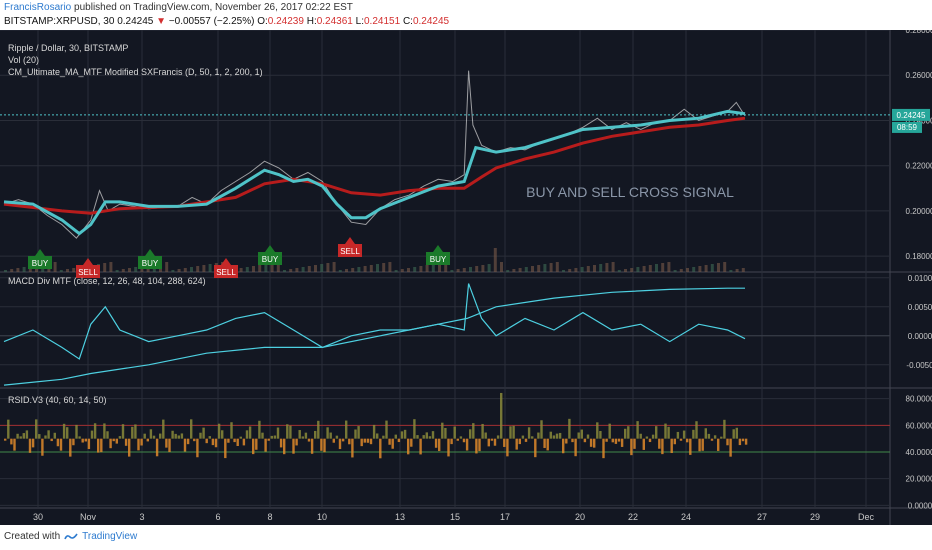 This screenshot has width=932, height=550. Describe the element at coordinates (919, 256) in the screenshot. I see `y-tick-label: 0.18000` at that location.